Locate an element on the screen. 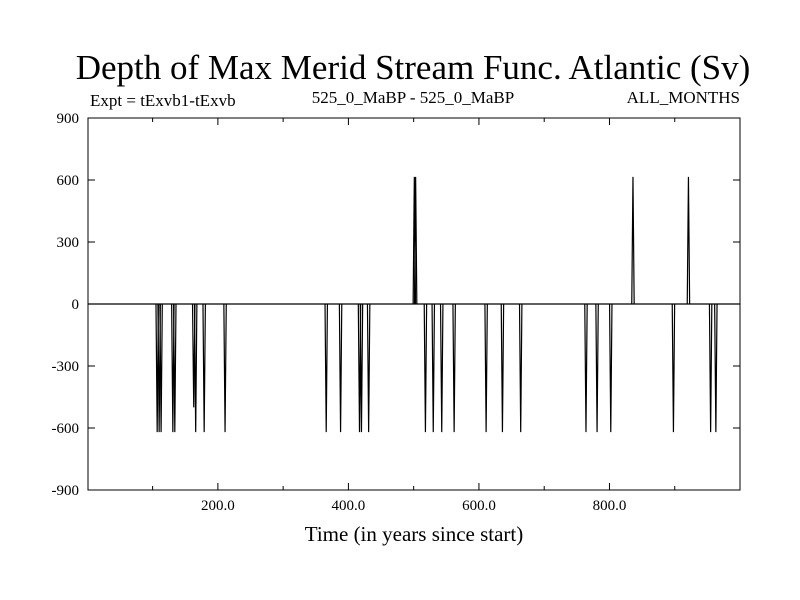  y-tick-label: -300 is located at coordinates (66, 367).